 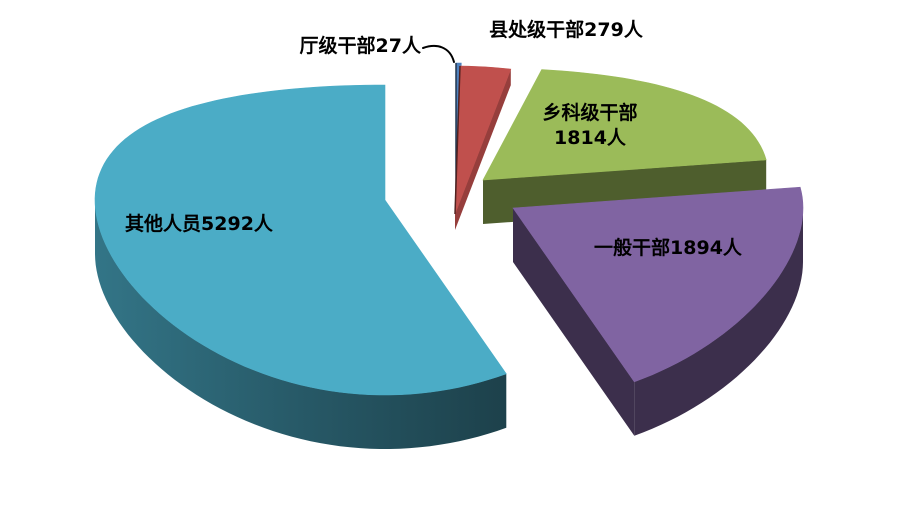 I want to click on pie-slice, so click(x=483, y=147).